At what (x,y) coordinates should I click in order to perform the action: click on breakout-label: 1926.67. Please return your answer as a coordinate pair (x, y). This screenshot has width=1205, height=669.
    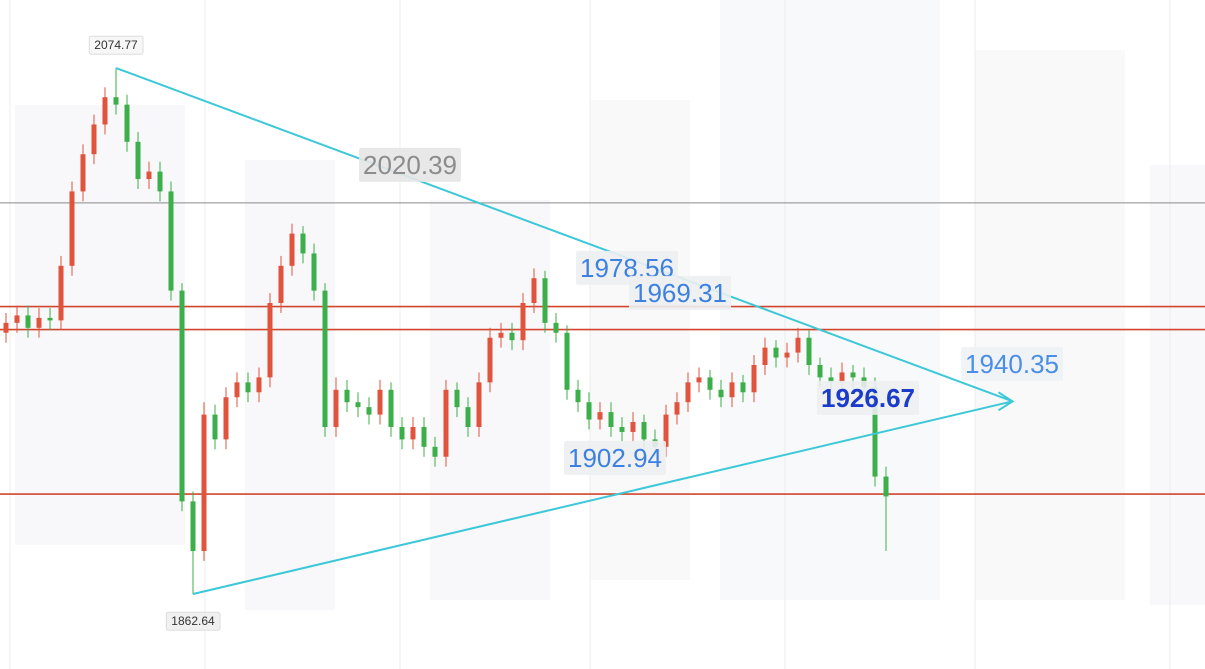
    Looking at the image, I should click on (868, 397).